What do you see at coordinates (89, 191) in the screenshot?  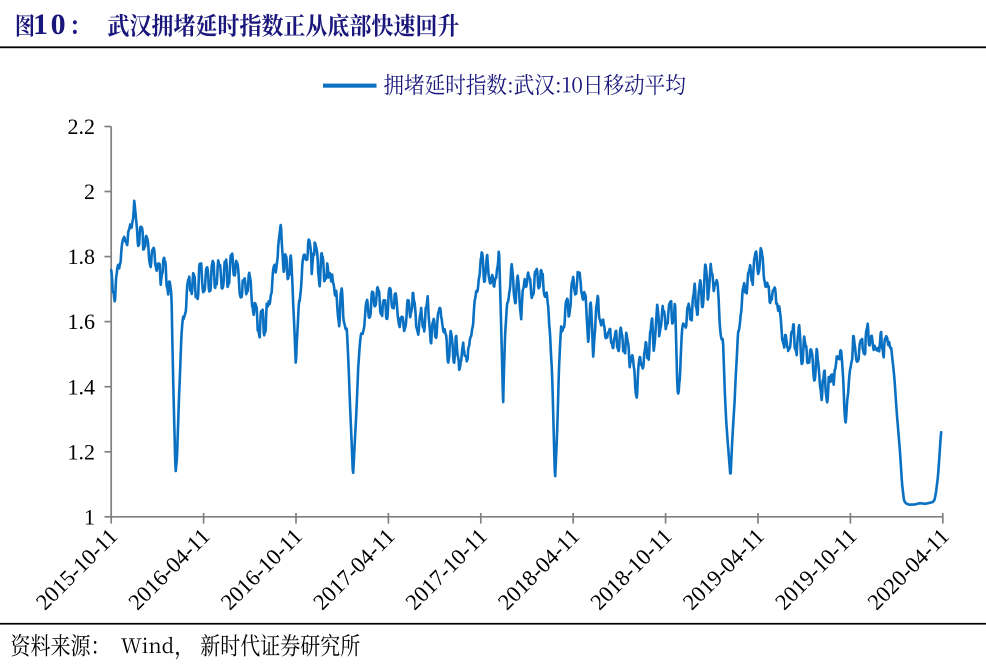 I see `svg-text: 2` at bounding box center [89, 191].